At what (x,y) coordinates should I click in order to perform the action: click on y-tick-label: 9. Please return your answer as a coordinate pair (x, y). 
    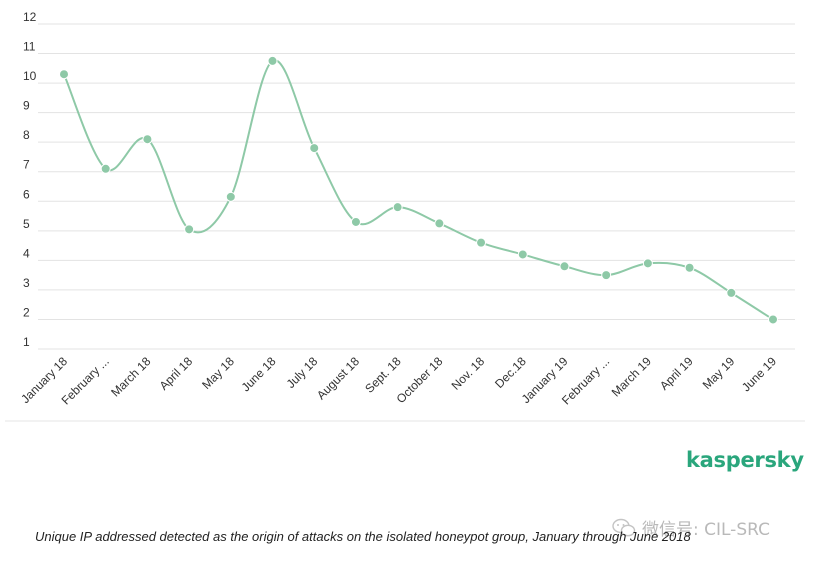
    Looking at the image, I should click on (26, 106).